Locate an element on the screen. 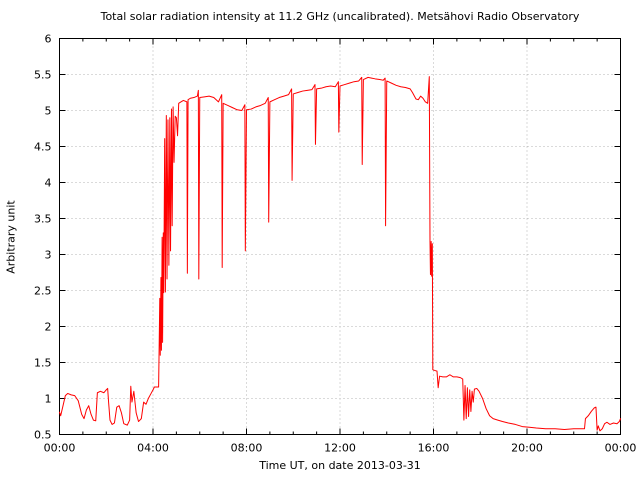 Image resolution: width=640 pixels, height=480 pixels. x-axis-label: Time UT, on date 2013-03-31 is located at coordinates (340, 465).